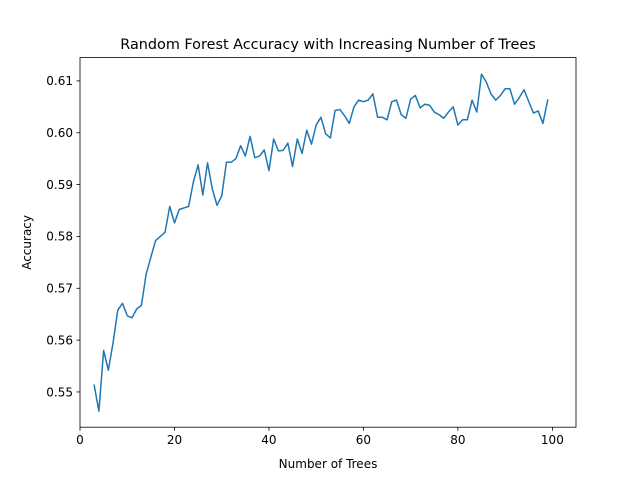  What do you see at coordinates (457, 440) in the screenshot?
I see `x-tick-label: 80` at bounding box center [457, 440].